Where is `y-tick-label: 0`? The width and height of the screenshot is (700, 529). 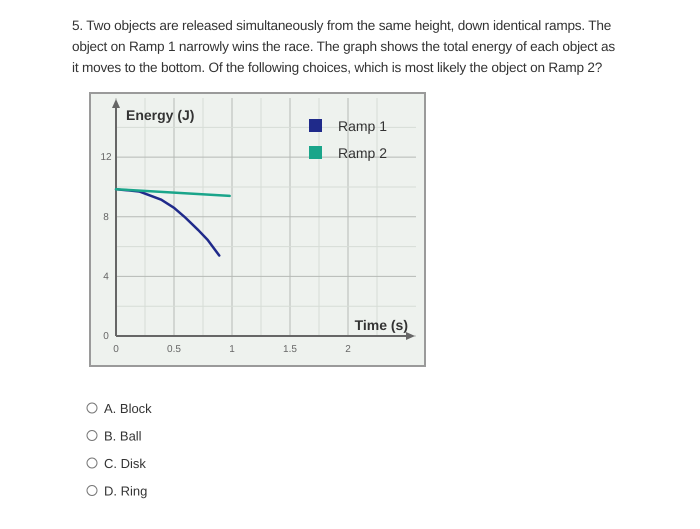
y-tick-label: 0 is located at coordinates (106, 336).